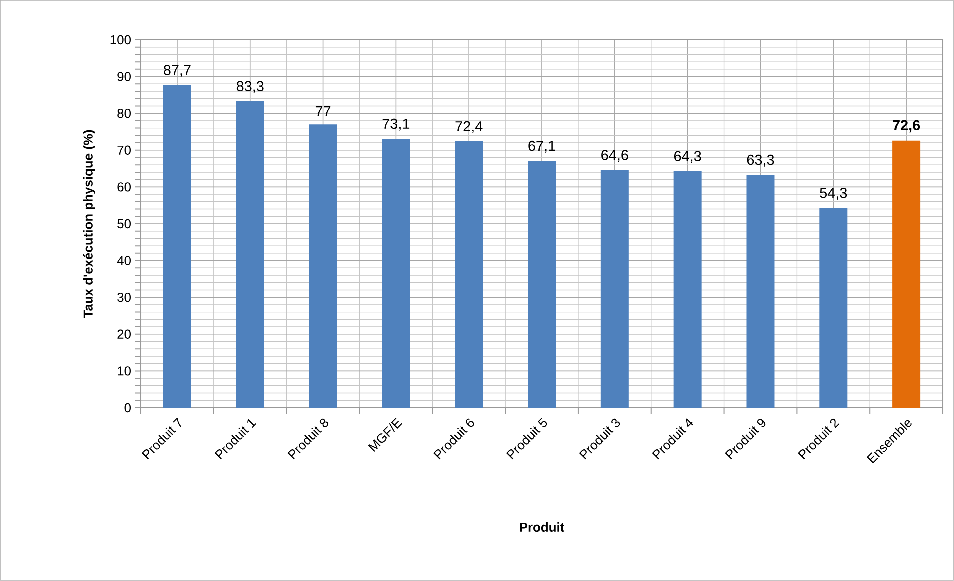 Image resolution: width=954 pixels, height=581 pixels. What do you see at coordinates (396, 124) in the screenshot?
I see `data-label: 73,1` at bounding box center [396, 124].